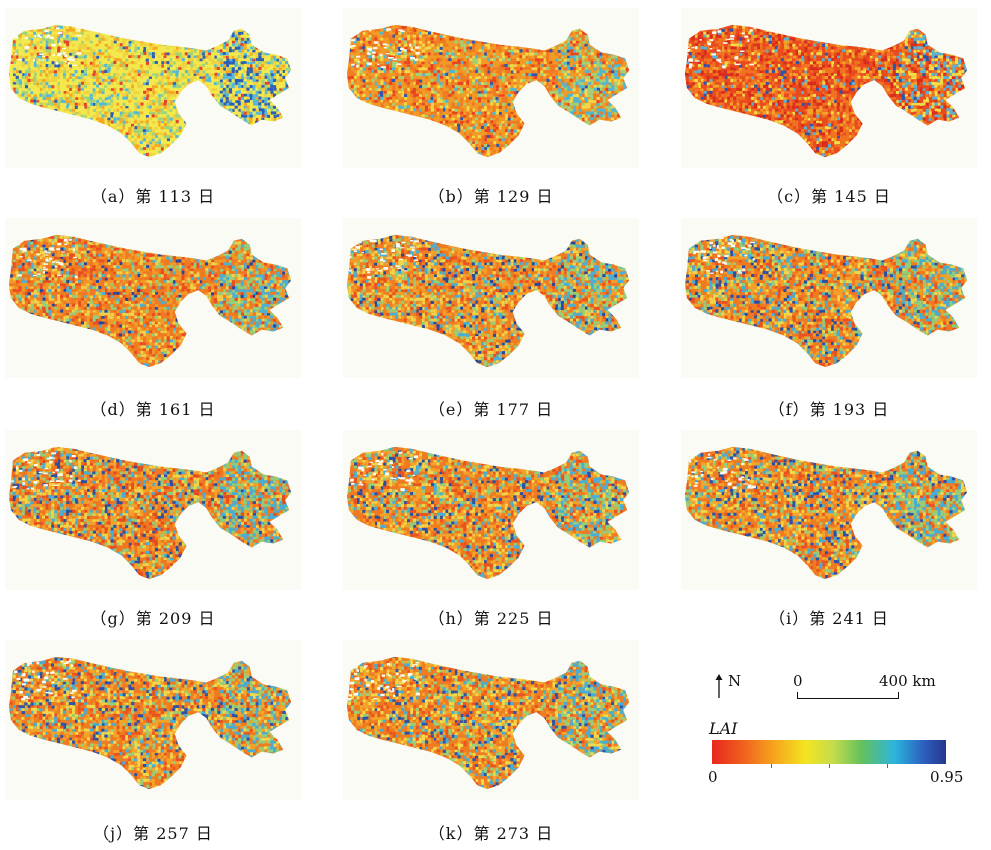 The height and width of the screenshot is (850, 991). I want to click on caption-i: （i）第 241 日, so click(829, 617).